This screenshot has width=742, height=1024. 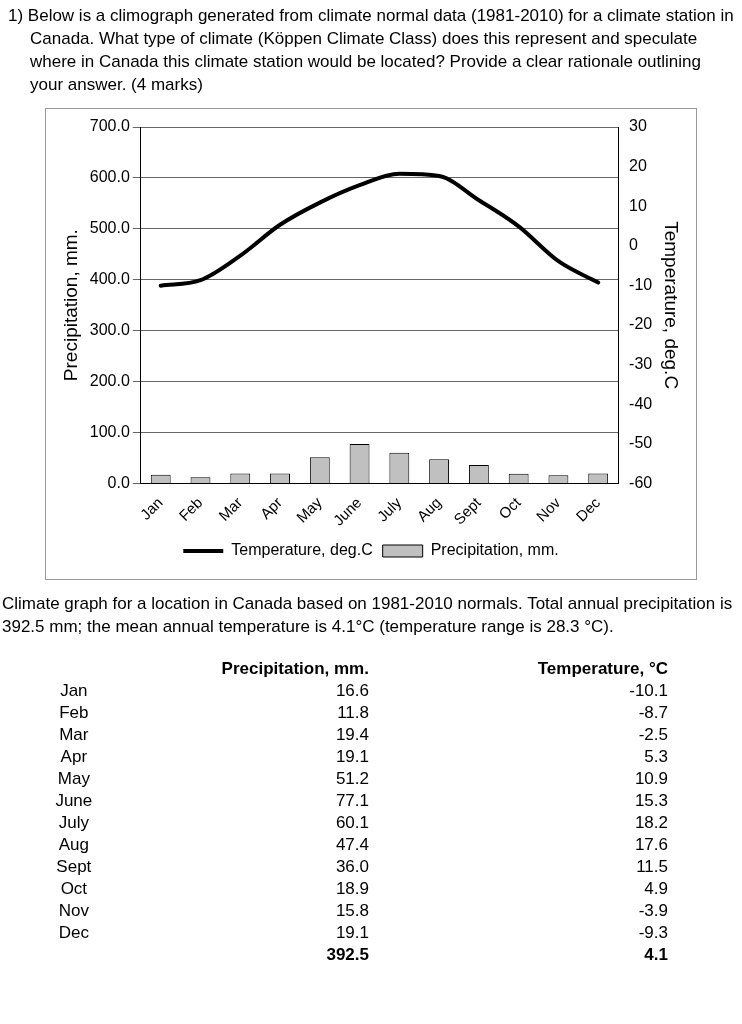 I want to click on category-label: Apr, so click(x=74, y=757).